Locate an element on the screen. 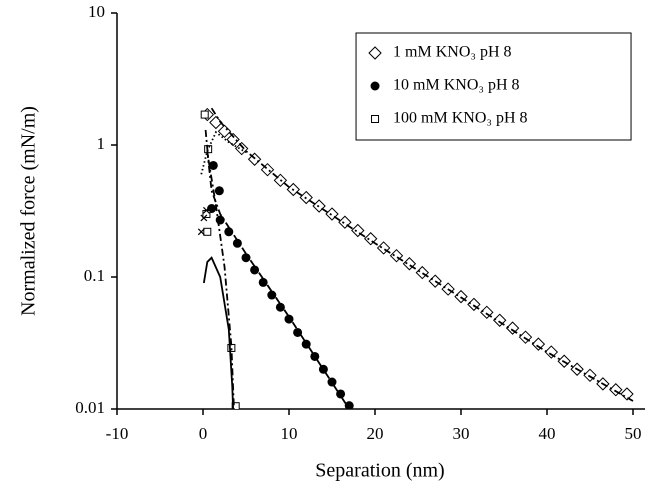  x-tick-label: 30 is located at coordinates (461, 433).